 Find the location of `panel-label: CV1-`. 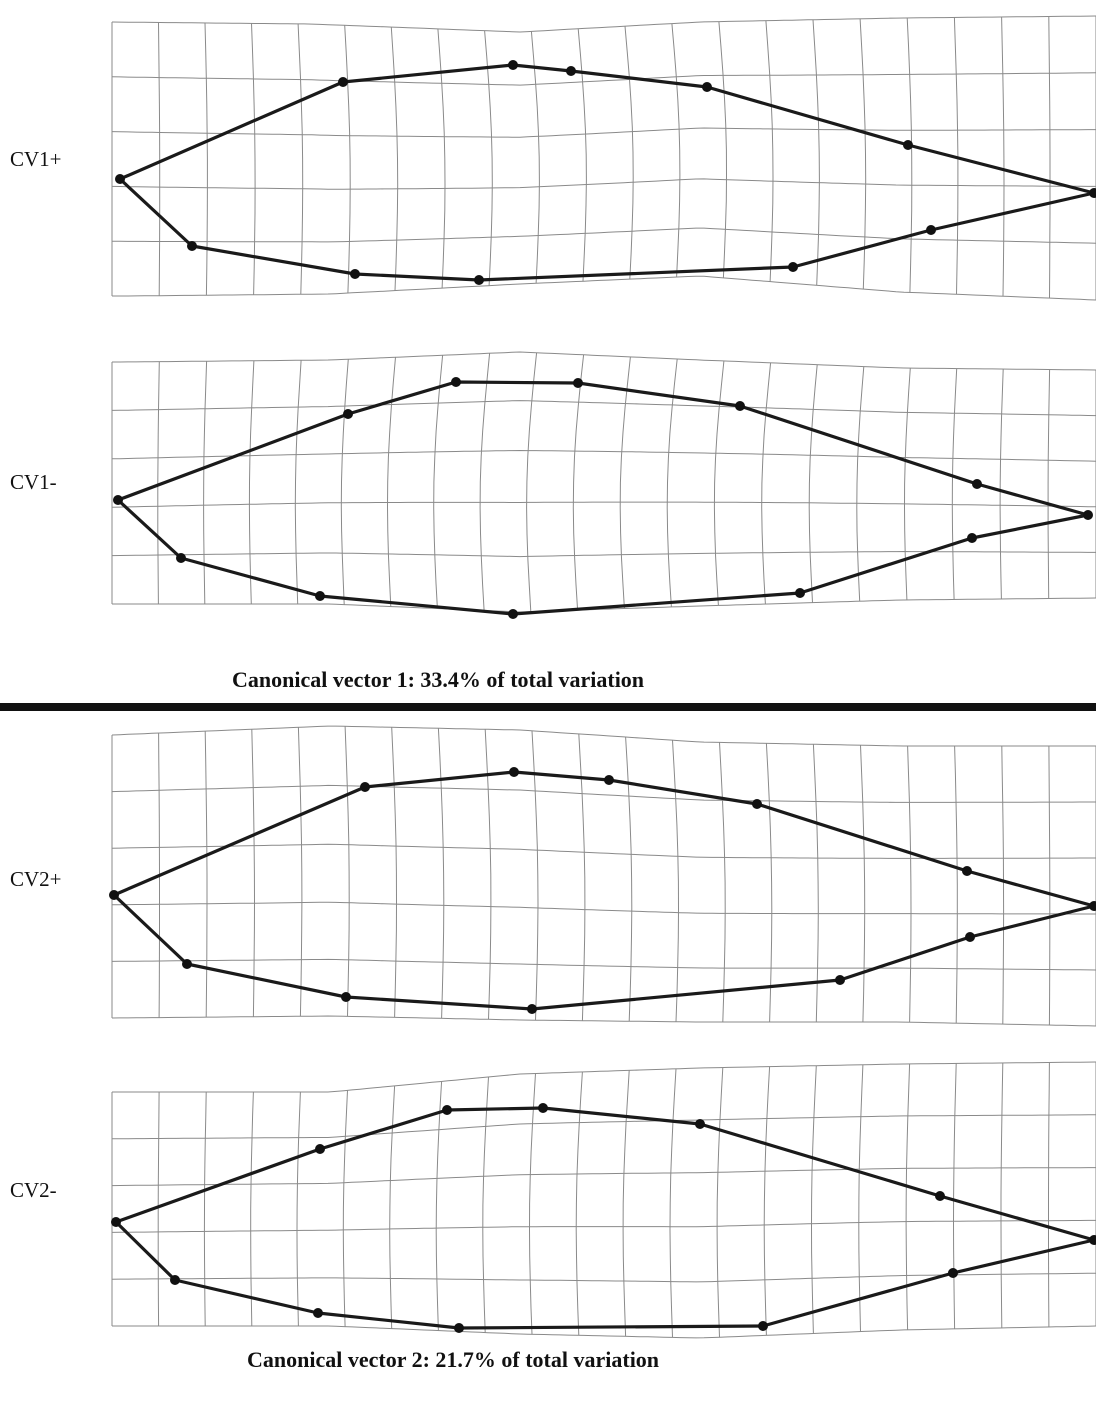

panel-label: CV1- is located at coordinates (33, 482).